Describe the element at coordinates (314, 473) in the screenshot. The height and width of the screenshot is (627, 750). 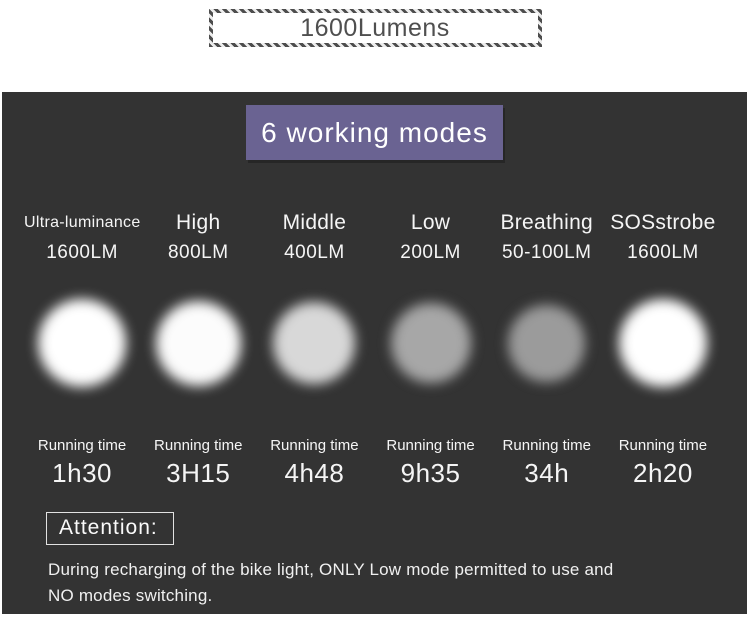
I see `running-time-value: 4h48` at that location.